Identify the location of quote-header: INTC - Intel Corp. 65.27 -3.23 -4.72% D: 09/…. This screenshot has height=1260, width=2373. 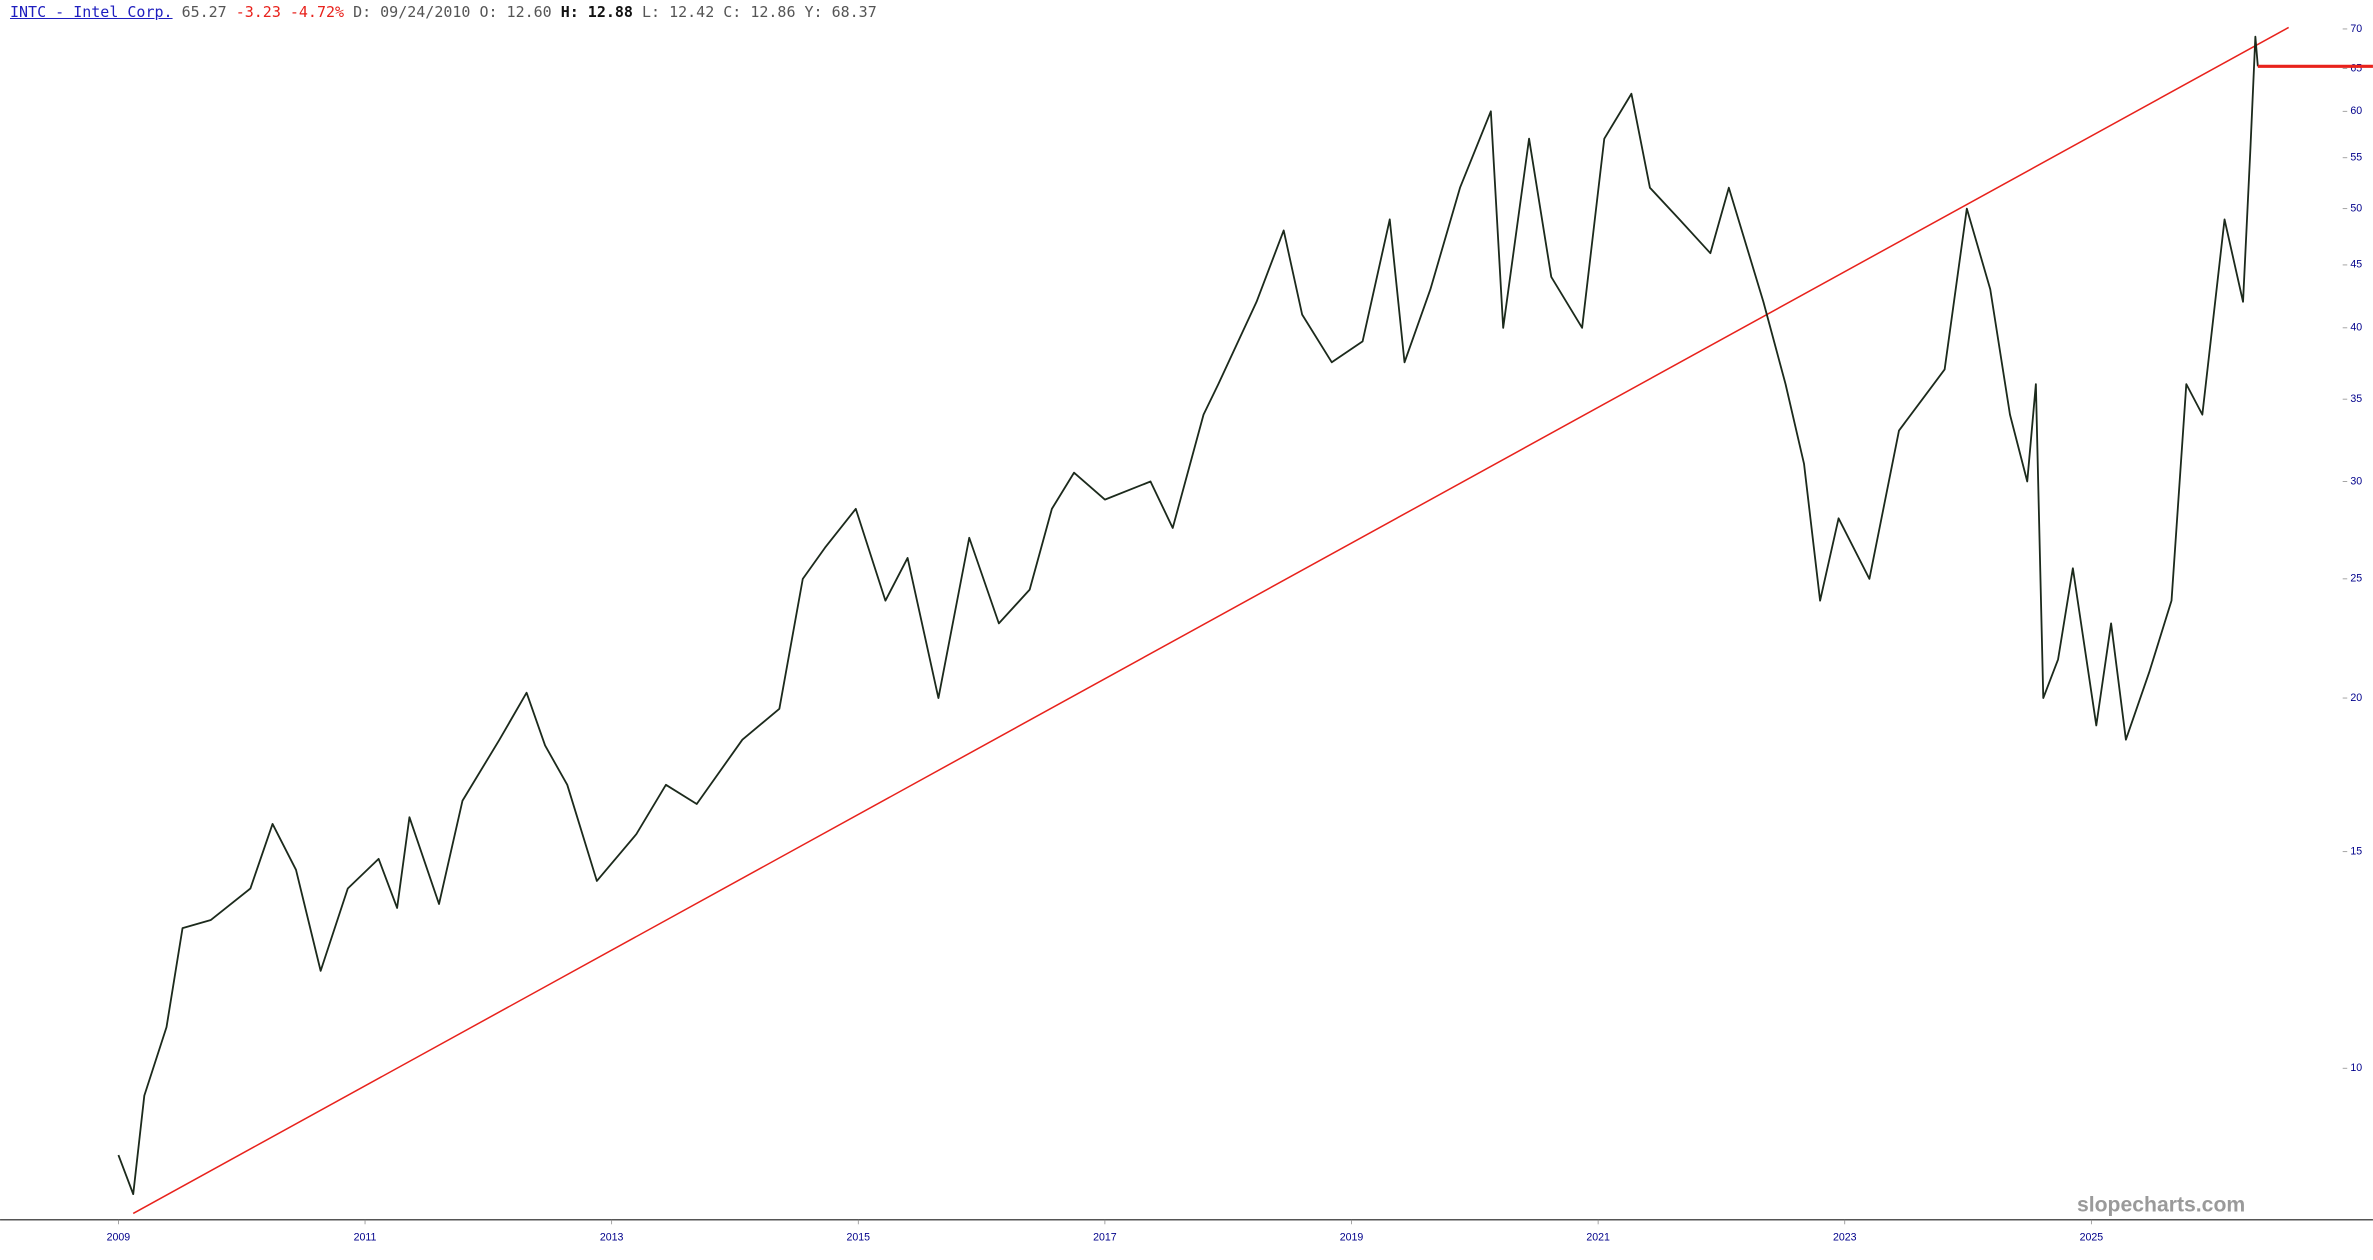
(448, 12).